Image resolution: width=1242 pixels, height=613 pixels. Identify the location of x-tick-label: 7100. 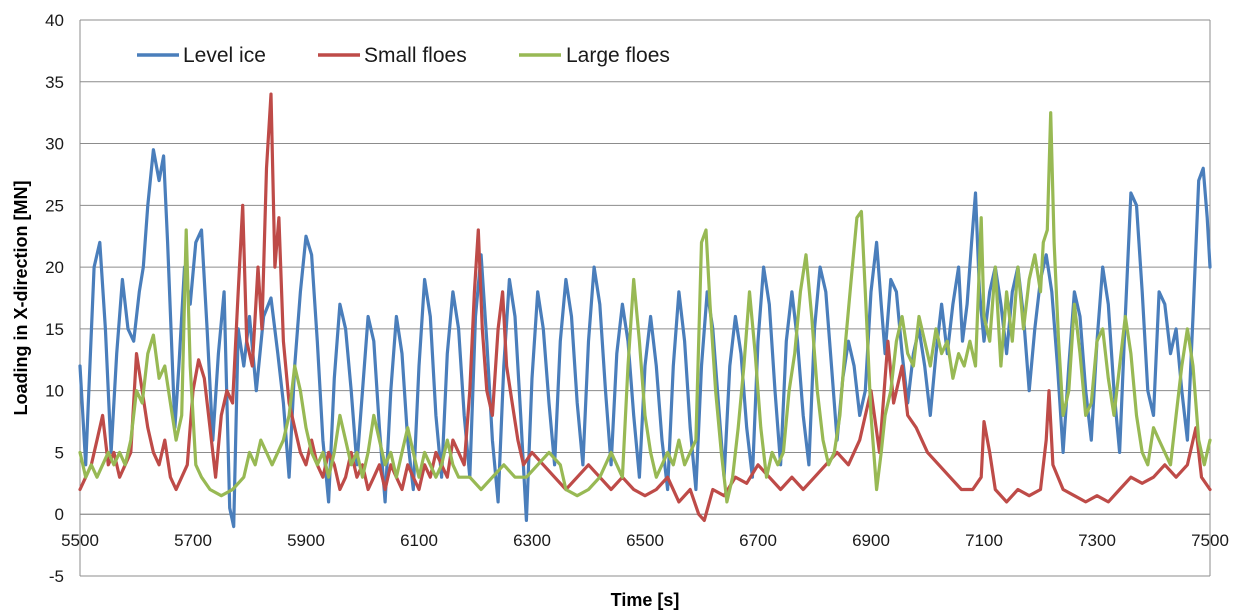
(984, 540).